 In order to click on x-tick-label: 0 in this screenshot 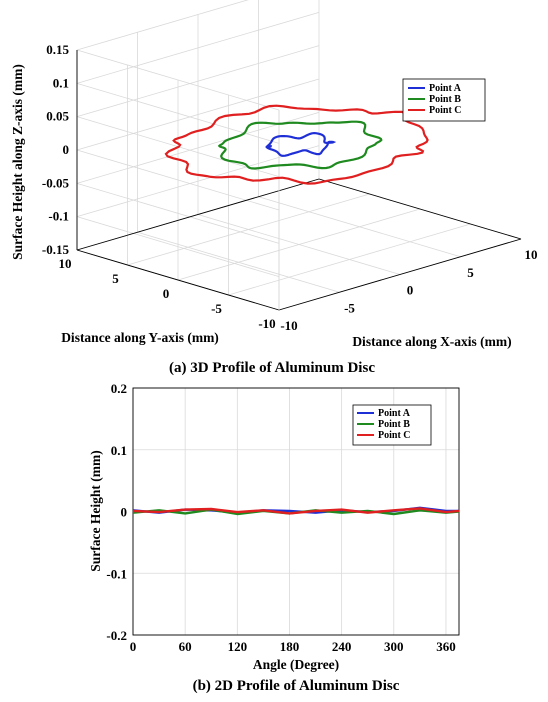, I will do `click(410, 290)`.